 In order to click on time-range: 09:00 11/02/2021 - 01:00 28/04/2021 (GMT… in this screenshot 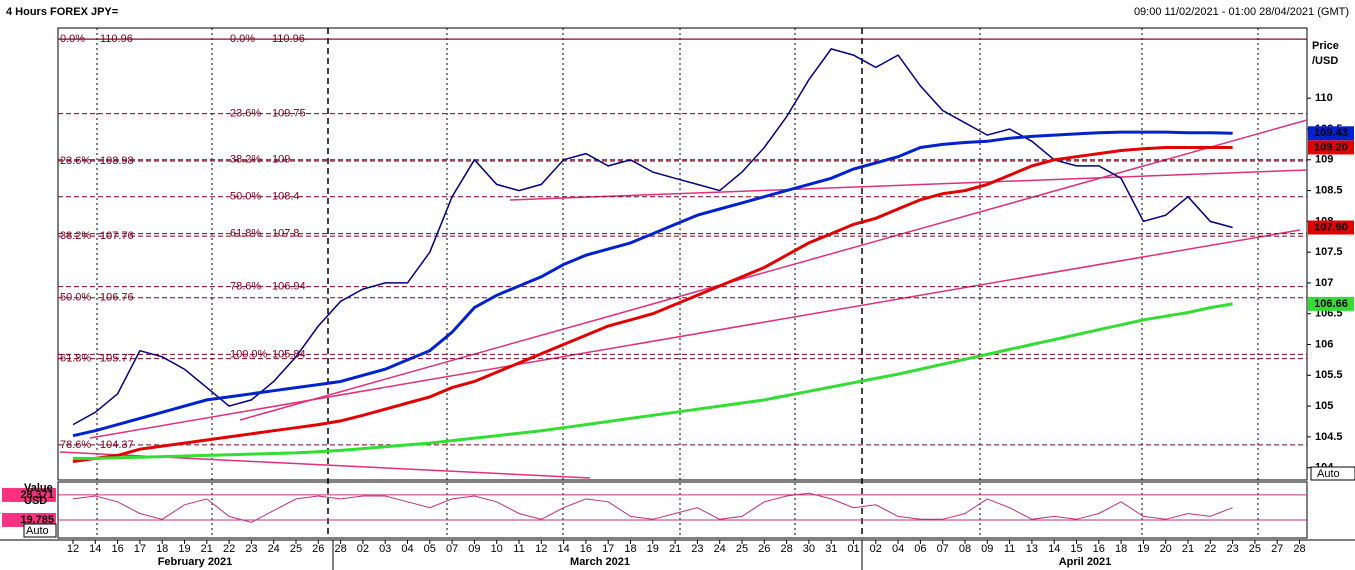, I will do `click(1241, 12)`.